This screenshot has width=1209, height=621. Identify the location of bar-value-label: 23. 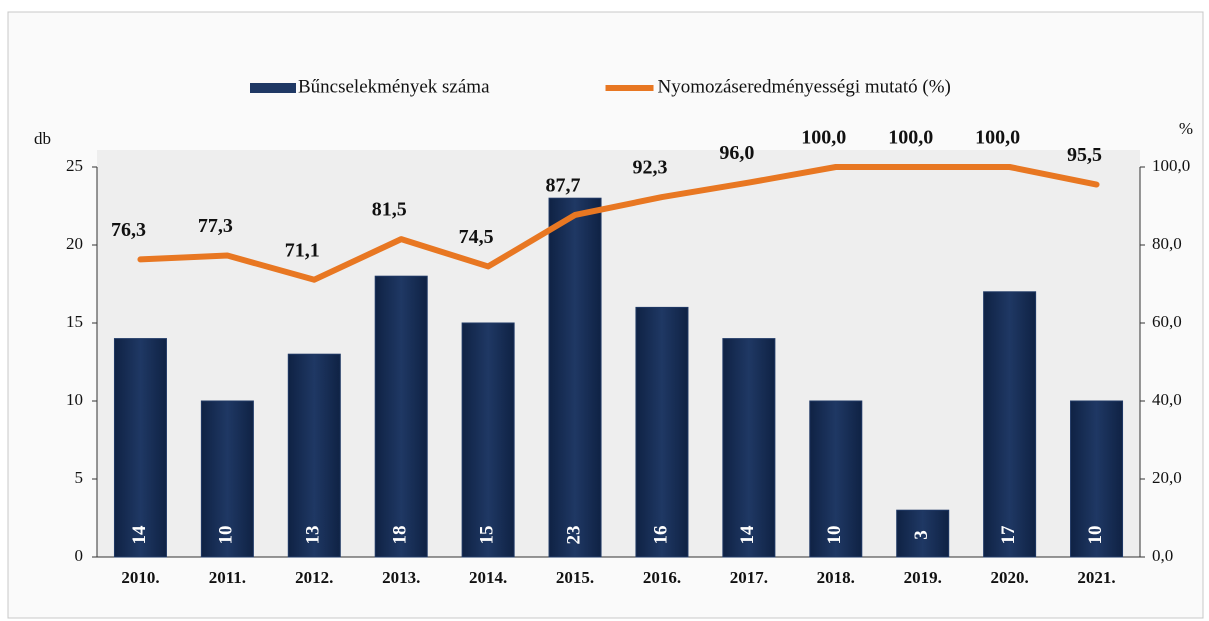
(573, 535).